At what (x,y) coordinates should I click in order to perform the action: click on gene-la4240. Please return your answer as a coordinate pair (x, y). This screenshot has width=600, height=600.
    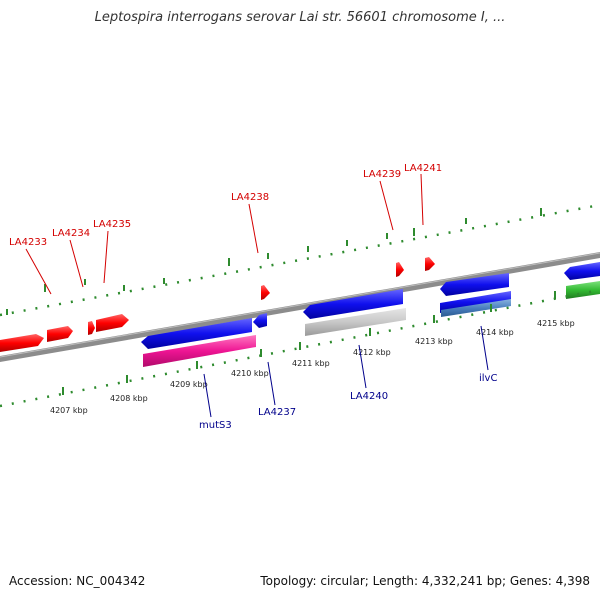
    Looking at the image, I should click on (353, 304).